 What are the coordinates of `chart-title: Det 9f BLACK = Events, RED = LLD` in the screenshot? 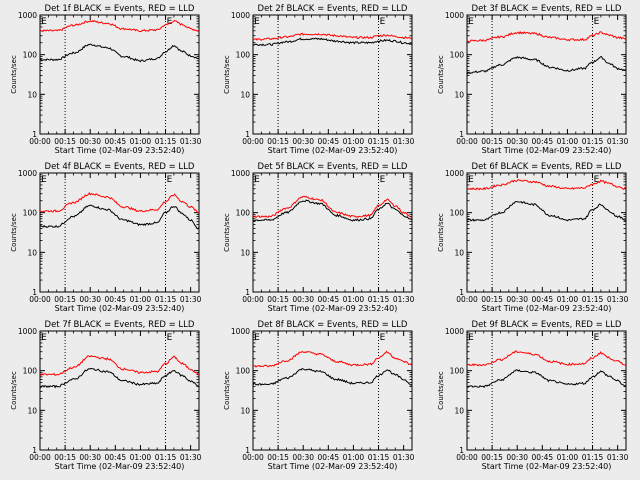 It's located at (547, 325).